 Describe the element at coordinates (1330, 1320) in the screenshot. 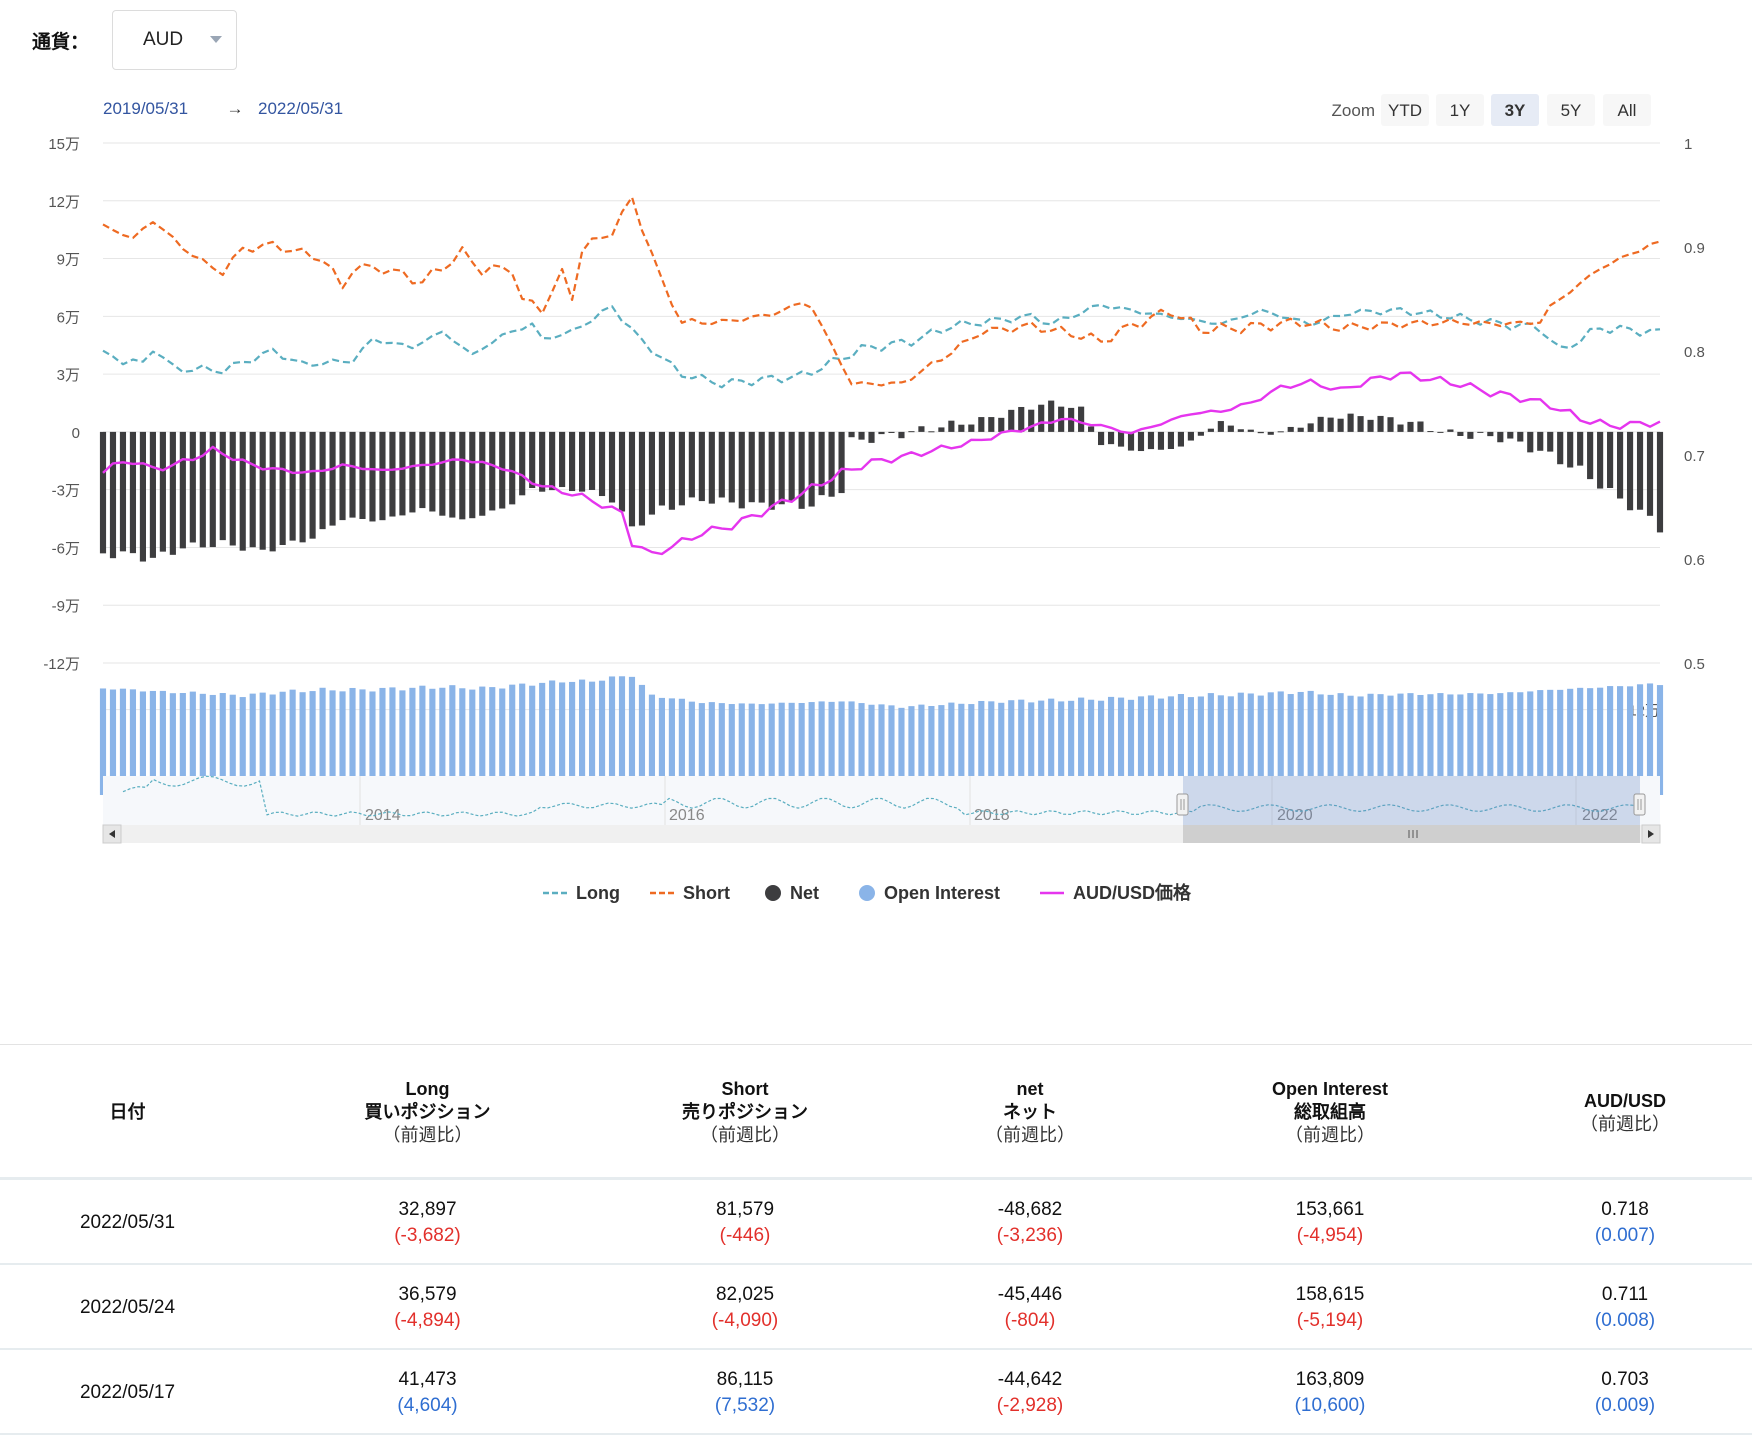

I see `change-value: (-5,194)` at that location.